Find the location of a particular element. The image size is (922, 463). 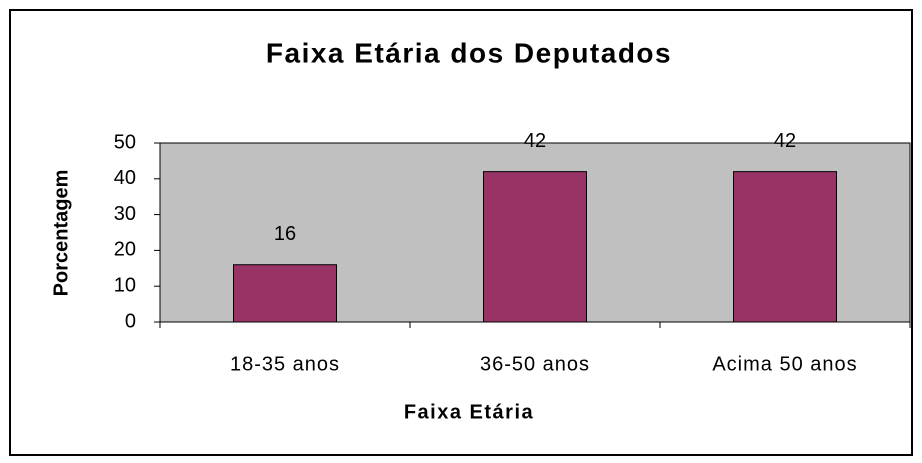

y-tick-label: 50 is located at coordinates (125, 142).